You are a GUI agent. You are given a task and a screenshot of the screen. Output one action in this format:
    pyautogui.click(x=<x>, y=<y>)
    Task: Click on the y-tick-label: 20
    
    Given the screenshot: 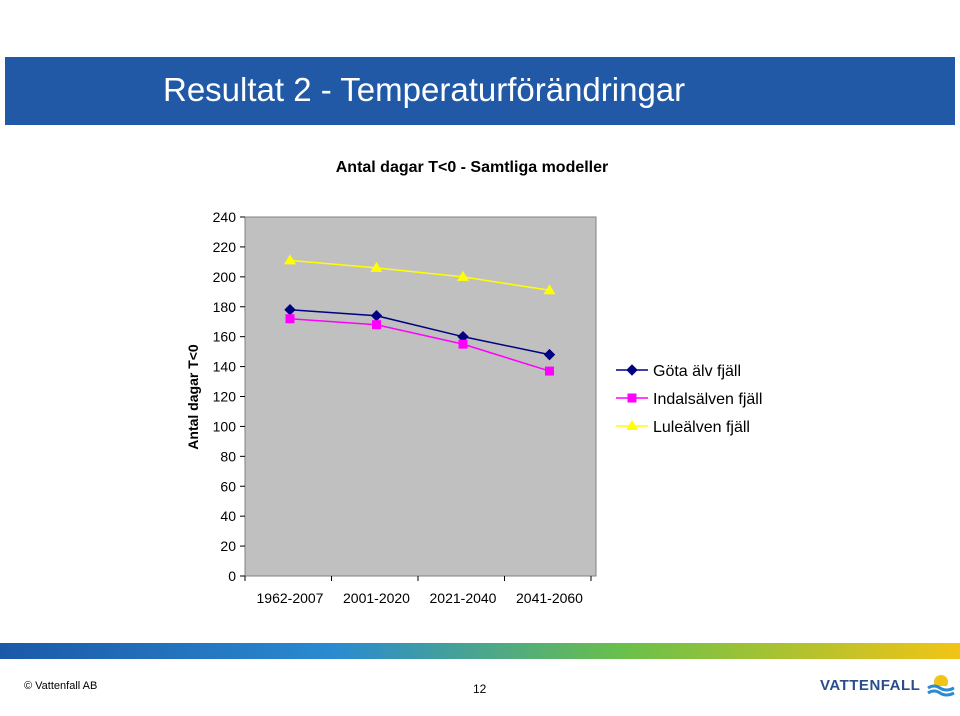 What is the action you would take?
    pyautogui.click(x=228, y=546)
    